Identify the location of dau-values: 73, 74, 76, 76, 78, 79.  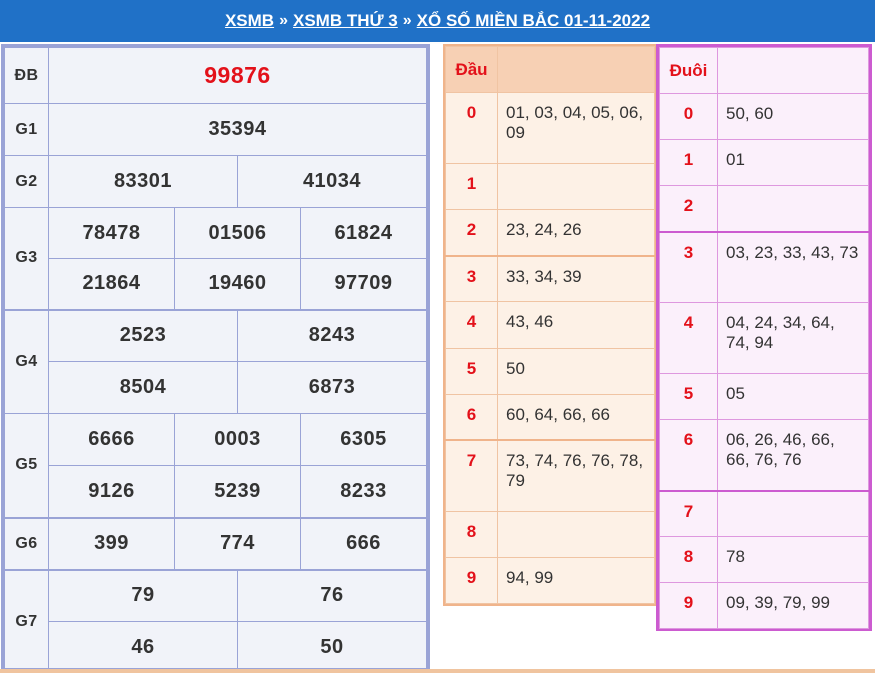
(576, 475).